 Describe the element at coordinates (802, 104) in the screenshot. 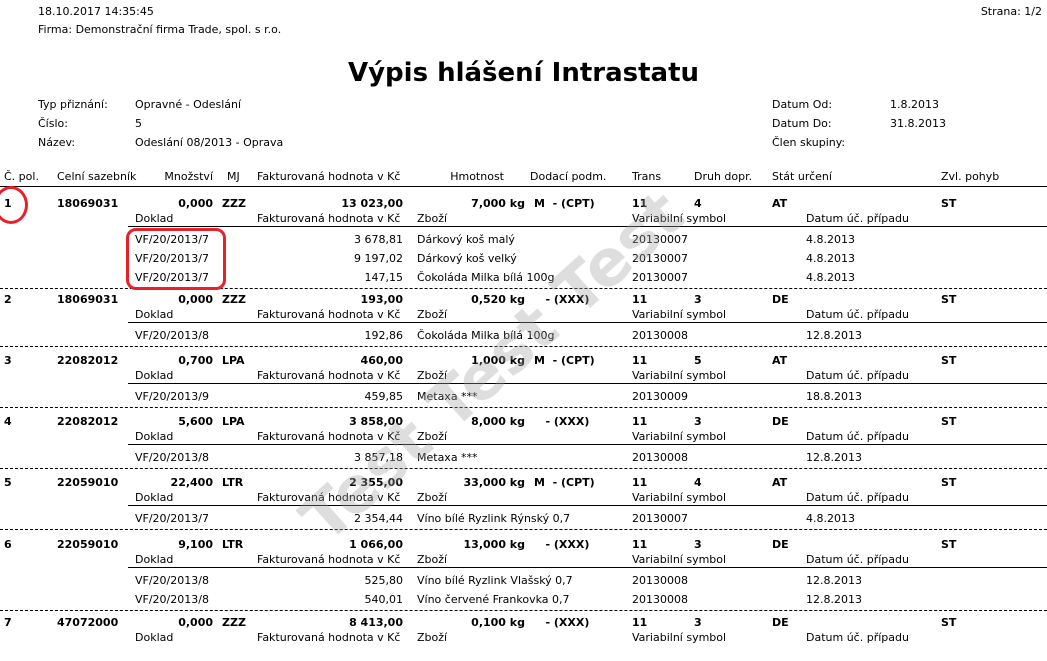

I see `date-from-label: Datum Od:` at that location.